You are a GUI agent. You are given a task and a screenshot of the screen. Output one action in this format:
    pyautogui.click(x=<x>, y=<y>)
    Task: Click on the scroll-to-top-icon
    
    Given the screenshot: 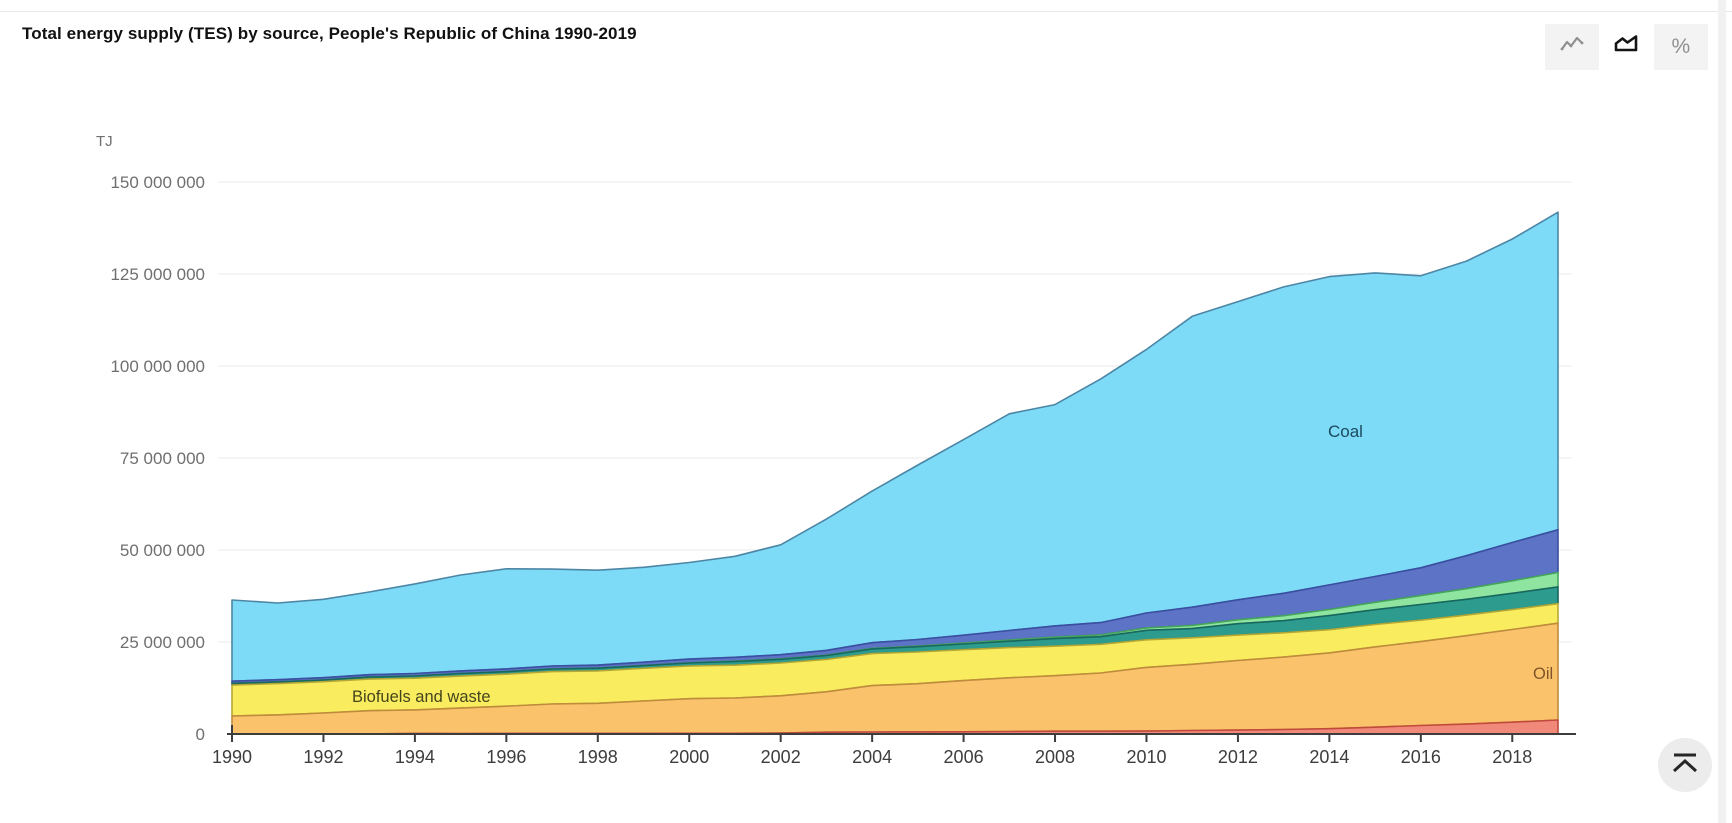 What is the action you would take?
    pyautogui.click(x=1685, y=765)
    